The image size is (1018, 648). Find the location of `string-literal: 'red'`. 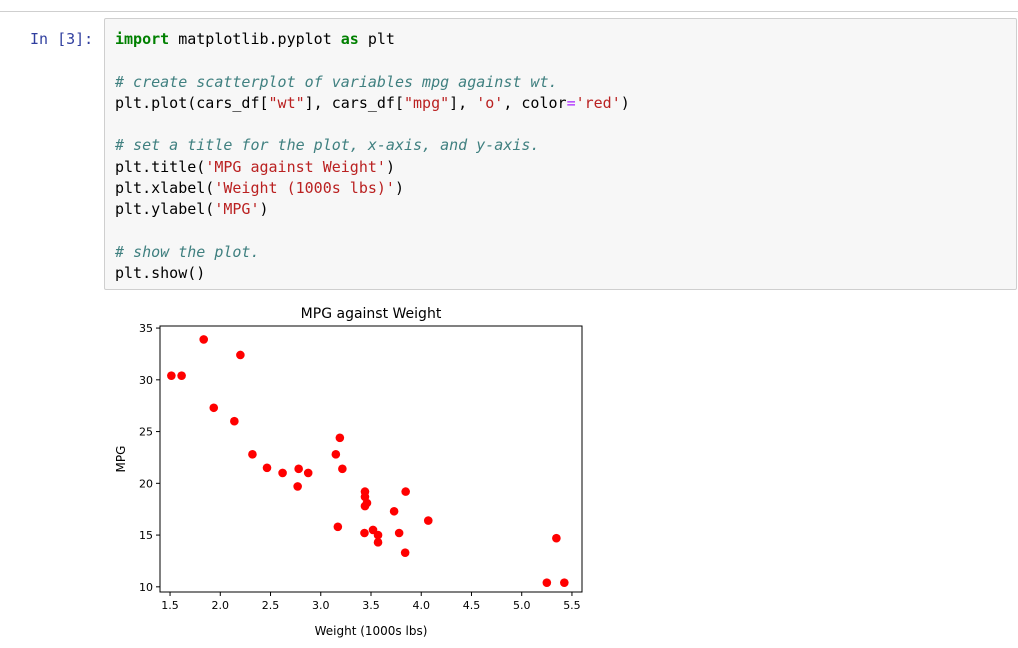

string-literal: 'red' is located at coordinates (598, 102).